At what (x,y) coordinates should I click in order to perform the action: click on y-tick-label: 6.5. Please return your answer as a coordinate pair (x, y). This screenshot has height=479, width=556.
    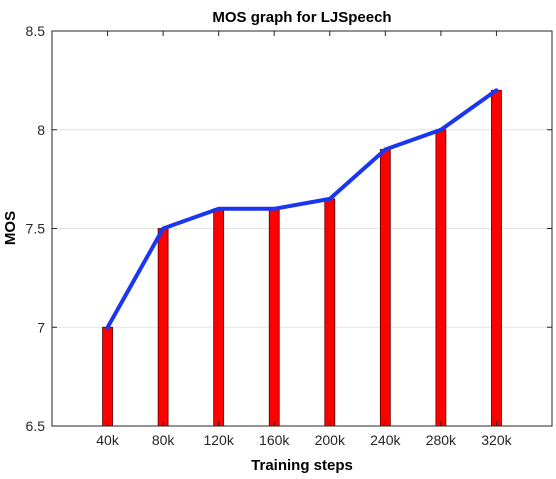
    Looking at the image, I should click on (36, 426).